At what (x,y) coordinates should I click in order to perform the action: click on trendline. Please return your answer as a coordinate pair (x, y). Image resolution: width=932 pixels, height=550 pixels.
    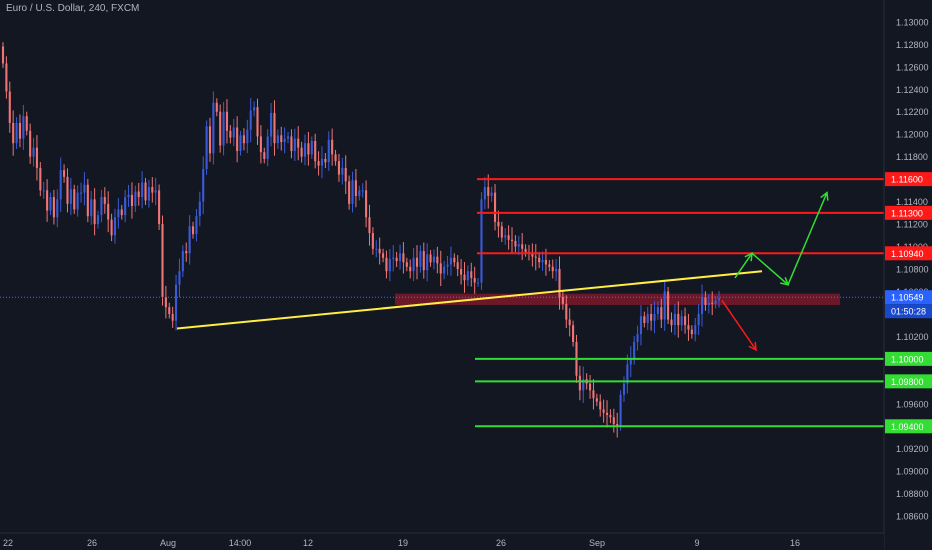
    Looking at the image, I should click on (469, 300).